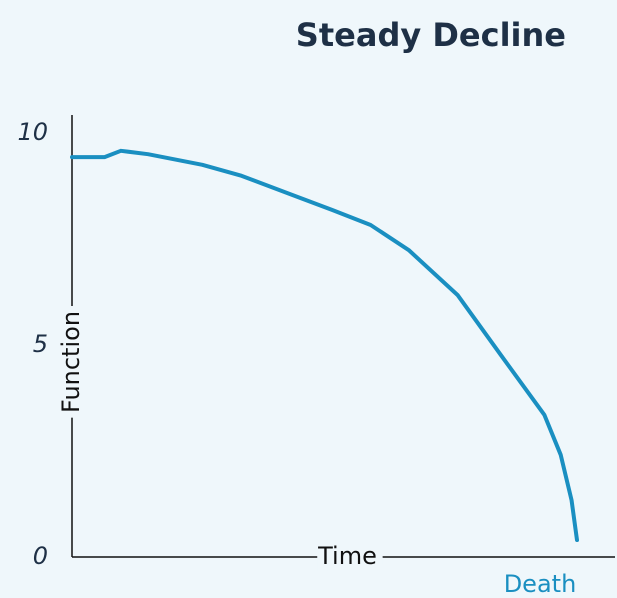  I want to click on y-tick-label: 5, so click(40, 344).